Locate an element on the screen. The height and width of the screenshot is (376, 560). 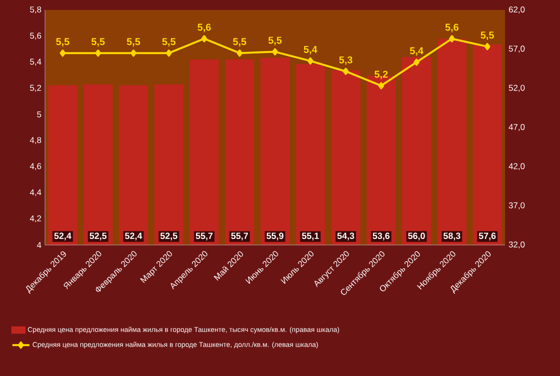
data-label: 5,3 is located at coordinates (345, 60).